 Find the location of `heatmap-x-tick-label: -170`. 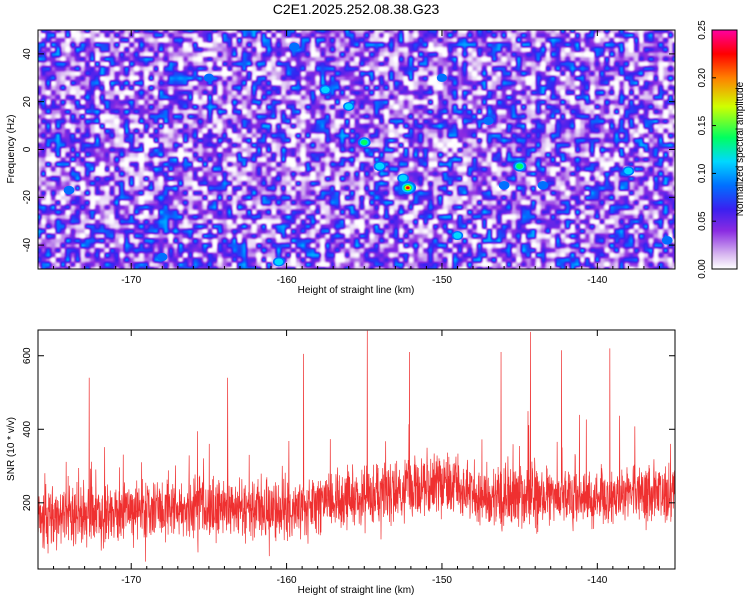

heatmap-x-tick-label: -170 is located at coordinates (131, 280).